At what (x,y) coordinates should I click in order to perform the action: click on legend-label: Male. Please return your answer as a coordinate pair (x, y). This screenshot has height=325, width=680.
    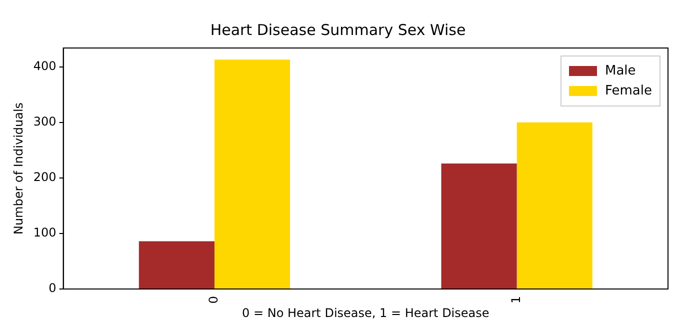
    Looking at the image, I should click on (620, 70).